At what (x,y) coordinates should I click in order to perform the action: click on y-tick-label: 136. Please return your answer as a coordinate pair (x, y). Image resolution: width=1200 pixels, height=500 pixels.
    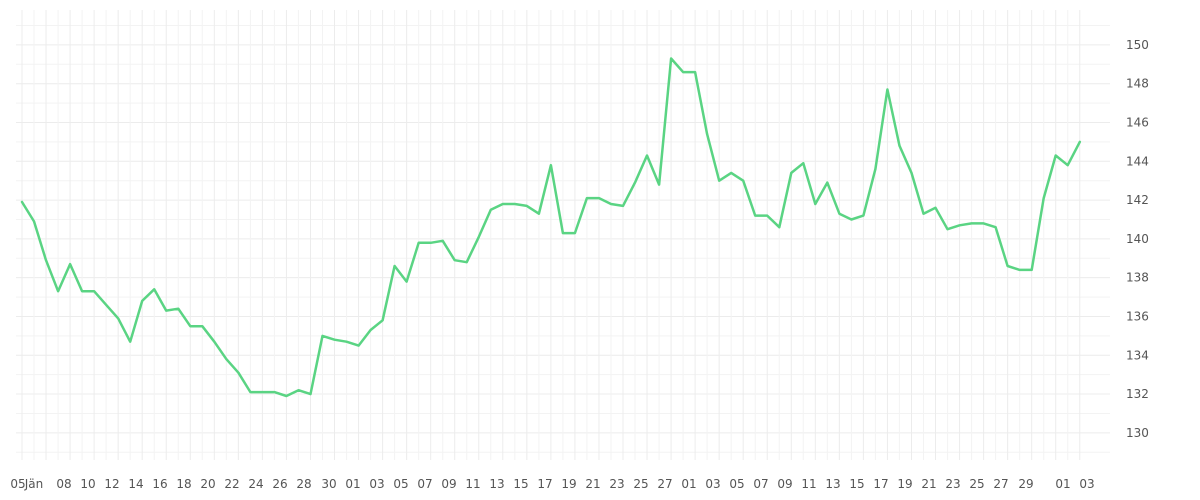
    Looking at the image, I should click on (1137, 316).